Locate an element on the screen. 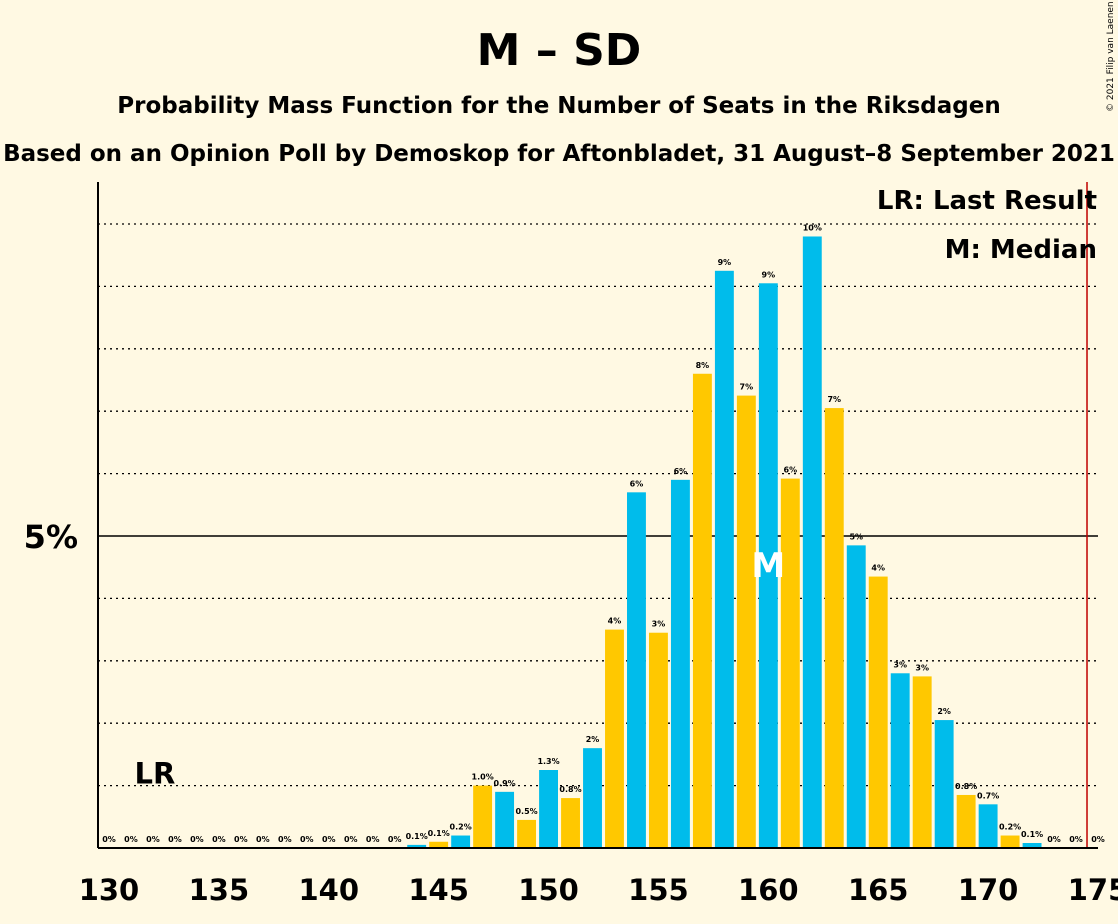 This screenshot has height=924, width=1118. data-label-135: 0% is located at coordinates (219, 839).